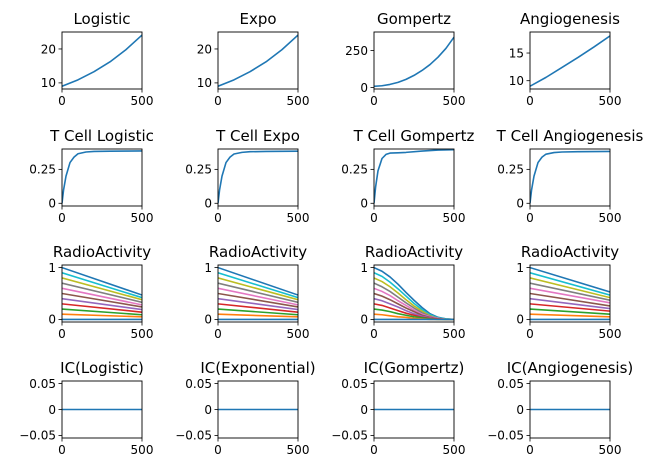 The width and height of the screenshot is (662, 470). I want to click on y-tick-label: −0.05, so click(505, 436).